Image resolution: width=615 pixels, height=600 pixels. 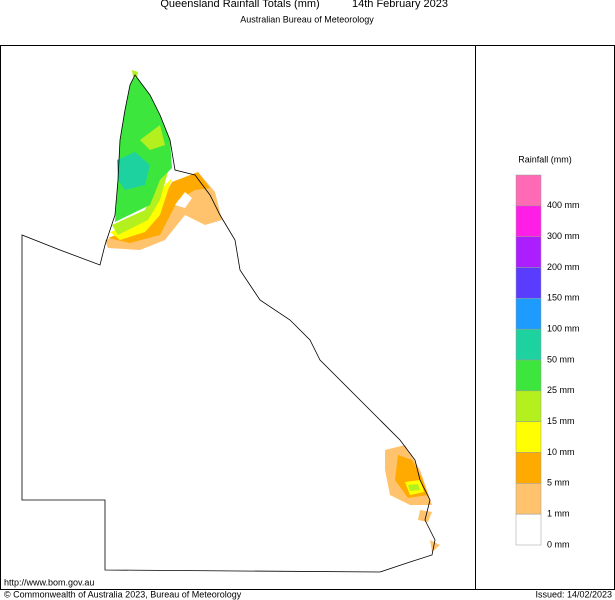 What do you see at coordinates (558, 514) in the screenshot?
I see `legend-label: 1 mm` at bounding box center [558, 514].